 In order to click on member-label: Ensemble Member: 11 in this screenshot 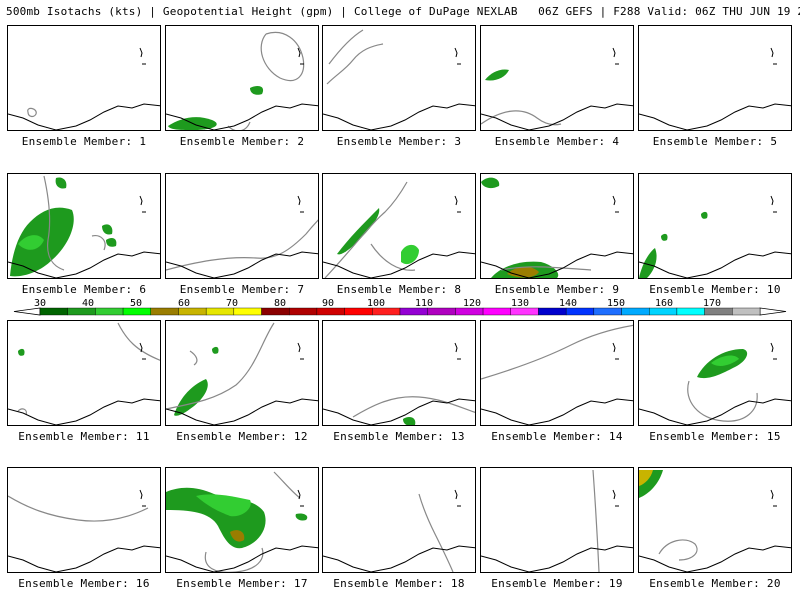, I will do `click(84, 436)`.